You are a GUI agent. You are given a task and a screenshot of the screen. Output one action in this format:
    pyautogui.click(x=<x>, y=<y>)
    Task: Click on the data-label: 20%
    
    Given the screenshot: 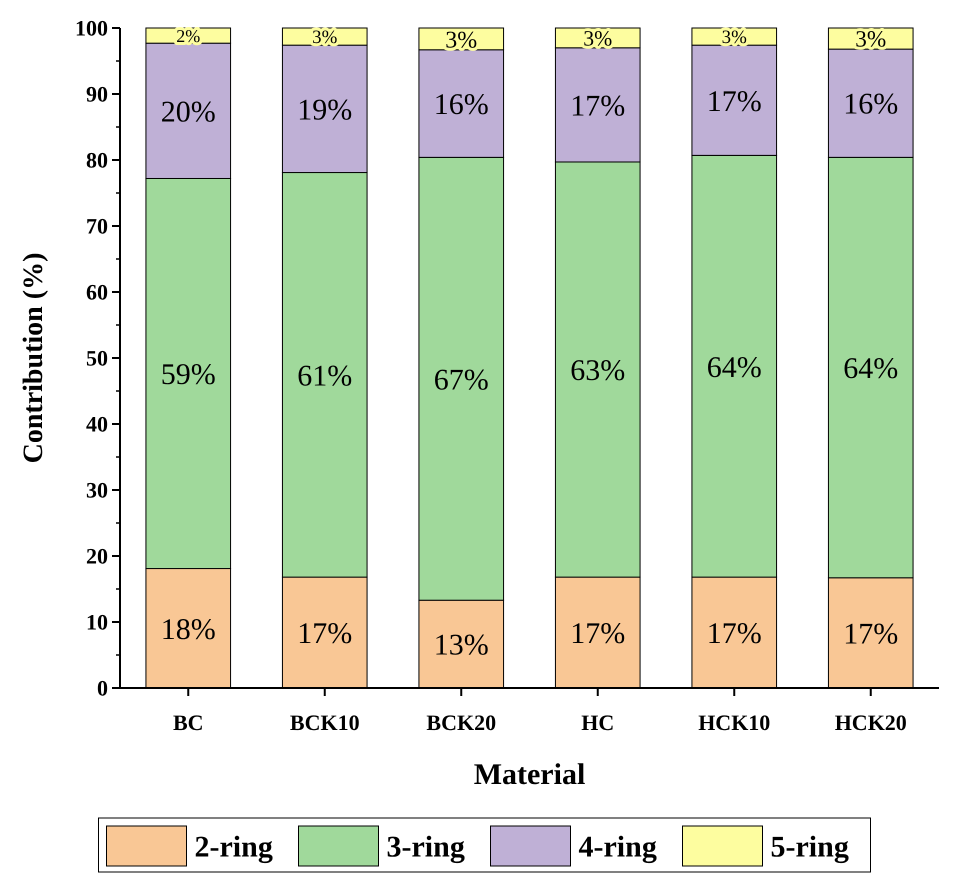 What is the action you would take?
    pyautogui.click(x=188, y=111)
    